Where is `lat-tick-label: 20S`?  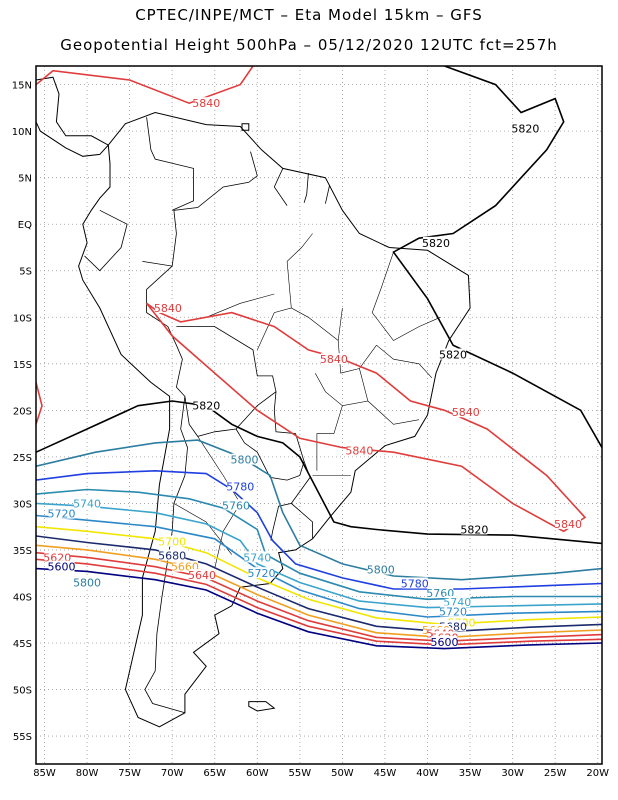 lat-tick-label: 20S is located at coordinates (22, 411).